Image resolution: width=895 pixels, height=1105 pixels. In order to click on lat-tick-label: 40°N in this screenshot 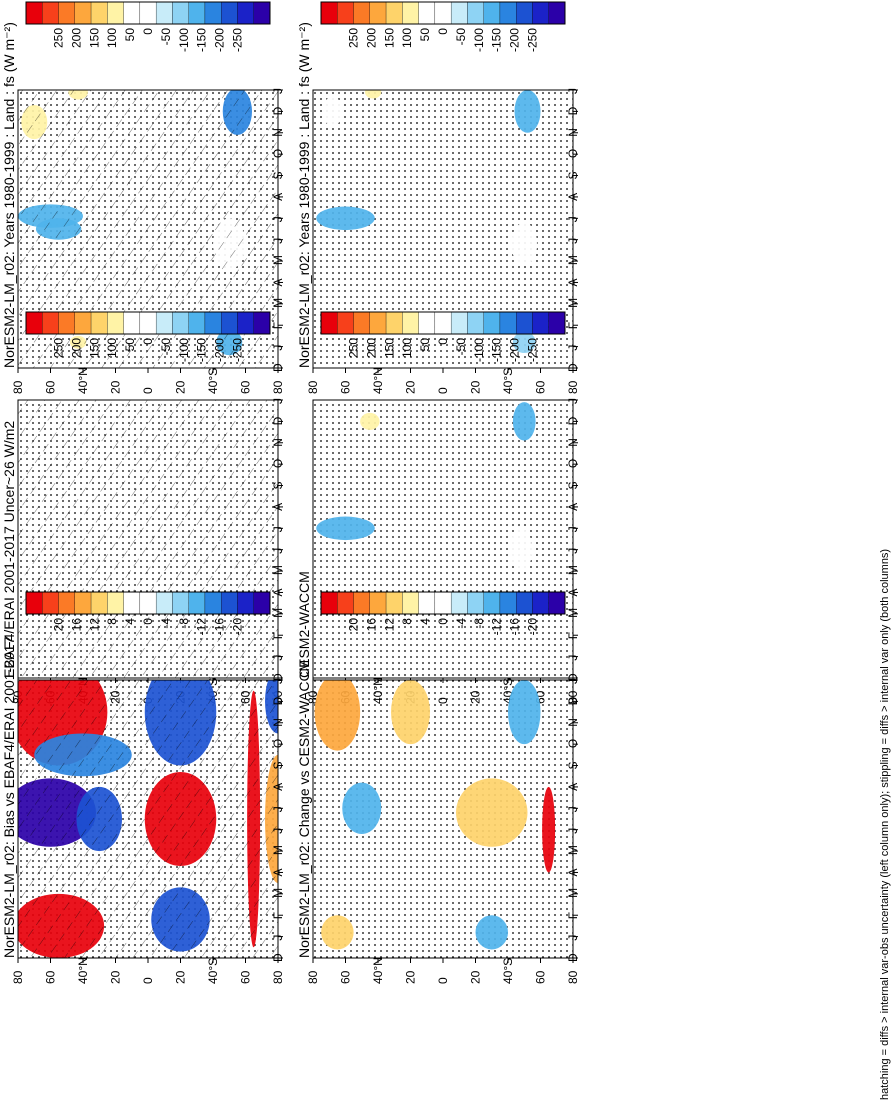, I will do `click(83, 380)`.